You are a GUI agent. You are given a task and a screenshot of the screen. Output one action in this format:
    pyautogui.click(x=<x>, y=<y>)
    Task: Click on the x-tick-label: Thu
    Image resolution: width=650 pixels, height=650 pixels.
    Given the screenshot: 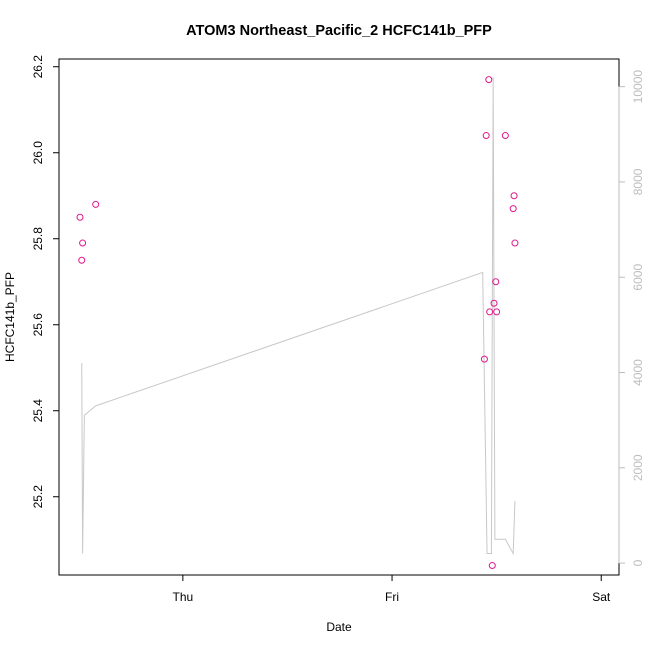 What is the action you would take?
    pyautogui.click(x=183, y=597)
    